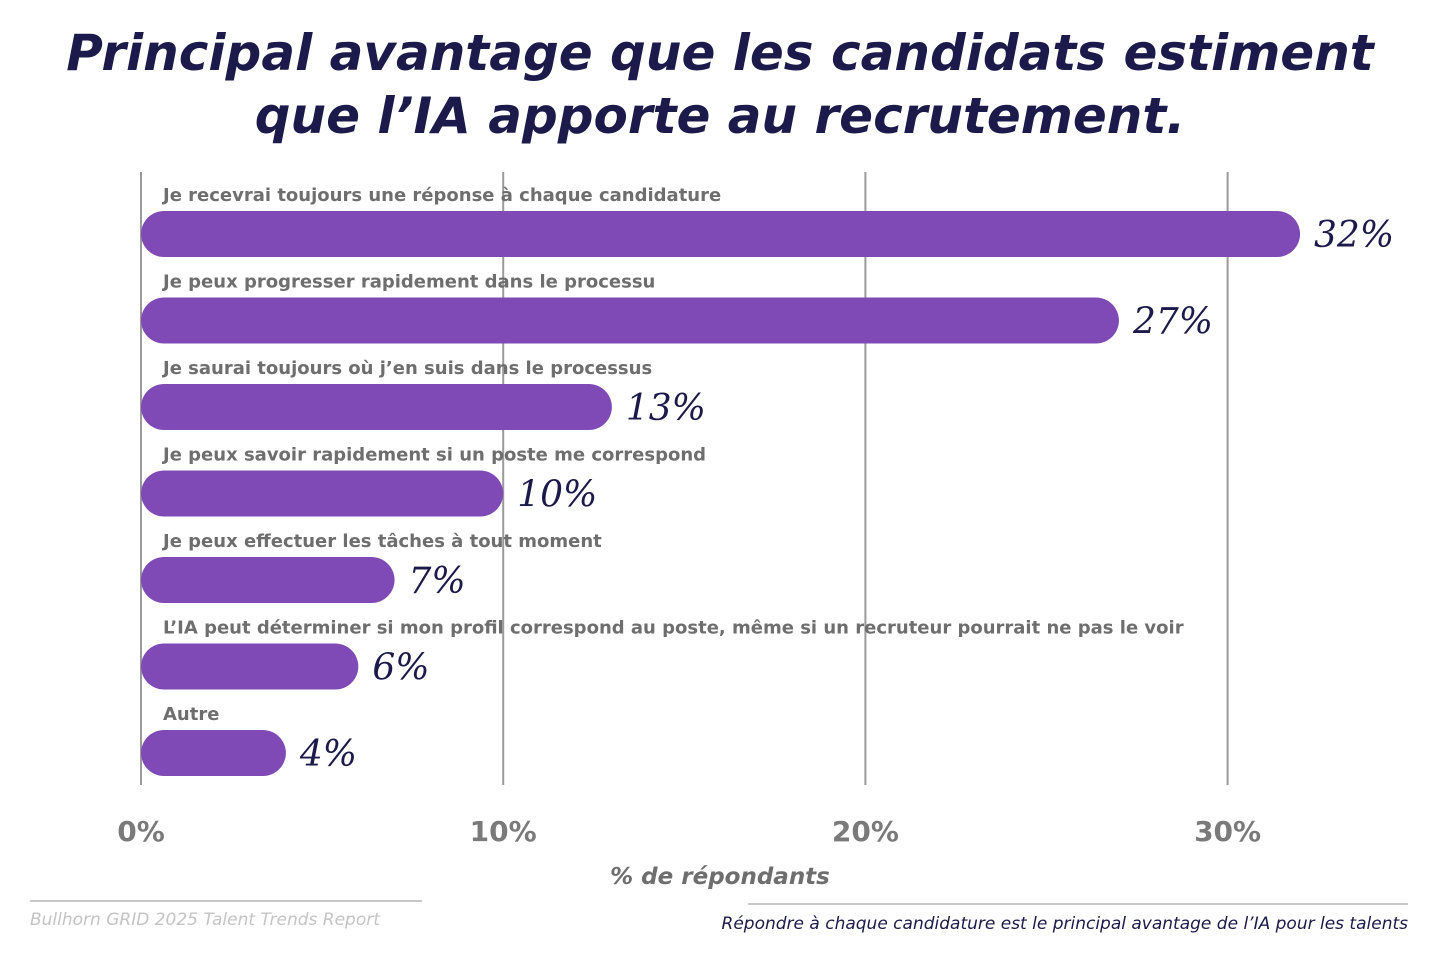  What do you see at coordinates (1227, 831) in the screenshot?
I see `x-tick-label: 30%` at bounding box center [1227, 831].